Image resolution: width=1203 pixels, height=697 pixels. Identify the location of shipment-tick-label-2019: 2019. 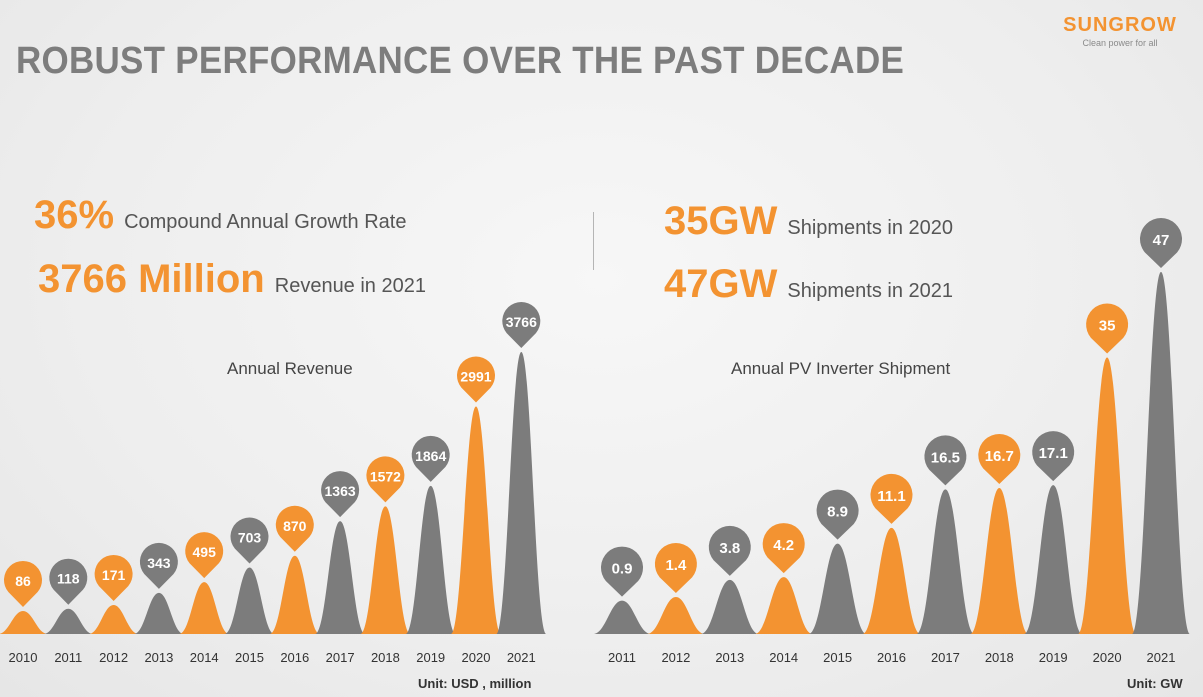
(1053, 657).